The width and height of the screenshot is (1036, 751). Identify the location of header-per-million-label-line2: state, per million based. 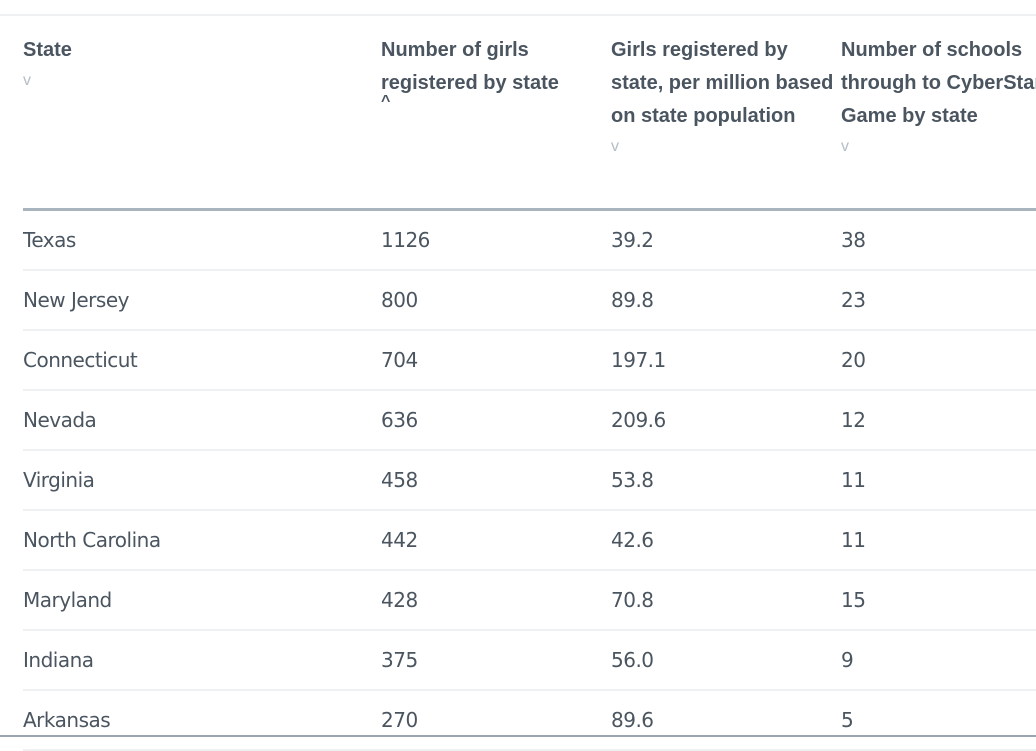
(722, 83).